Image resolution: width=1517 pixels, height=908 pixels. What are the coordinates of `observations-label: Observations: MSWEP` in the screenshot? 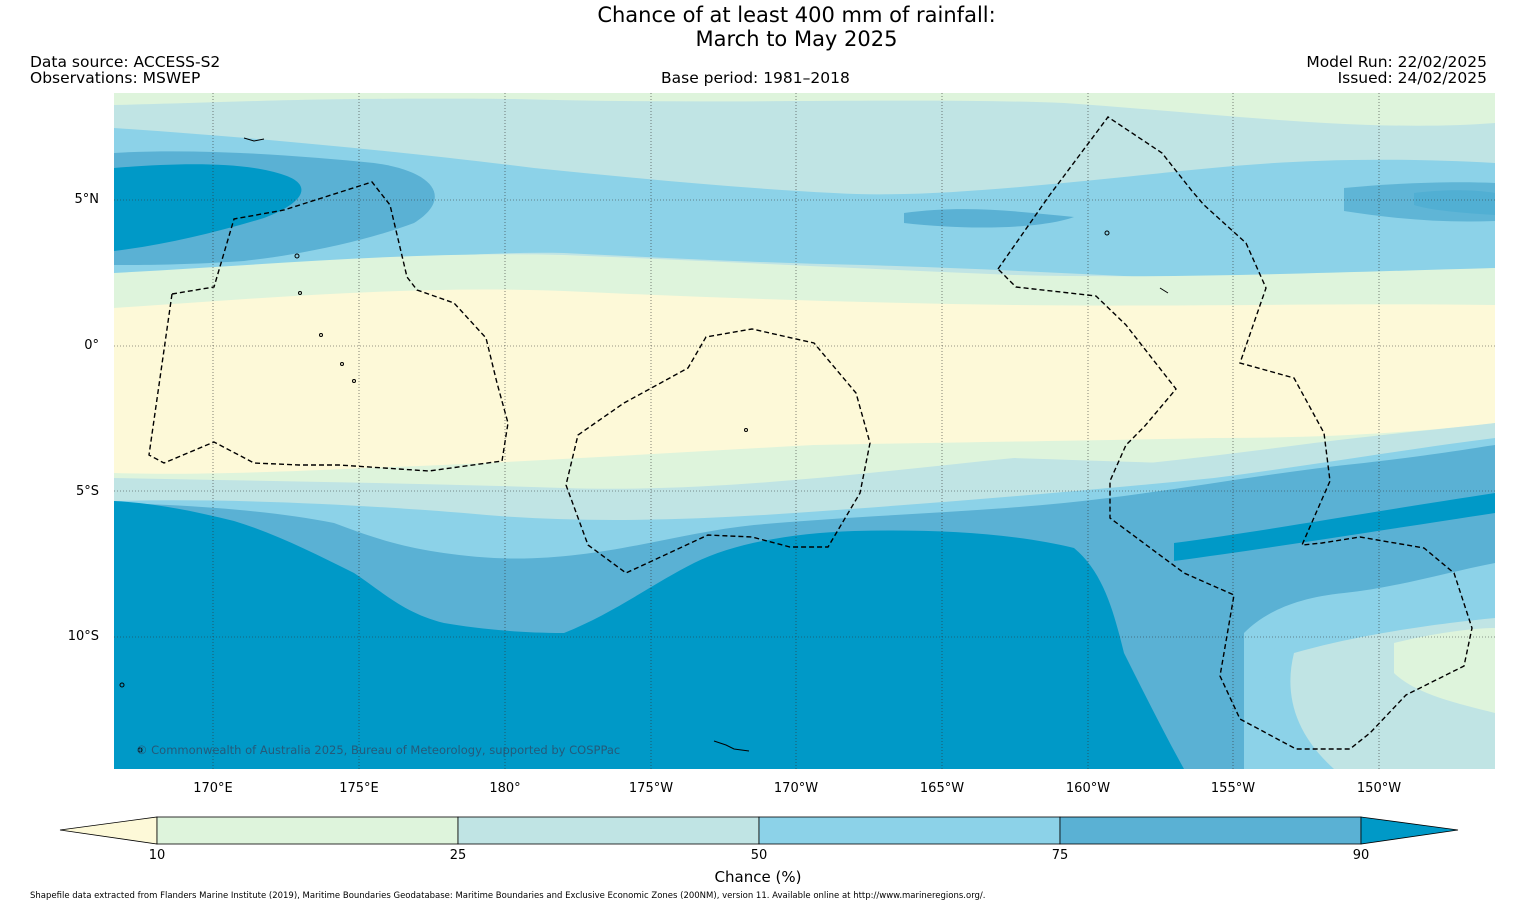 It's located at (115, 78).